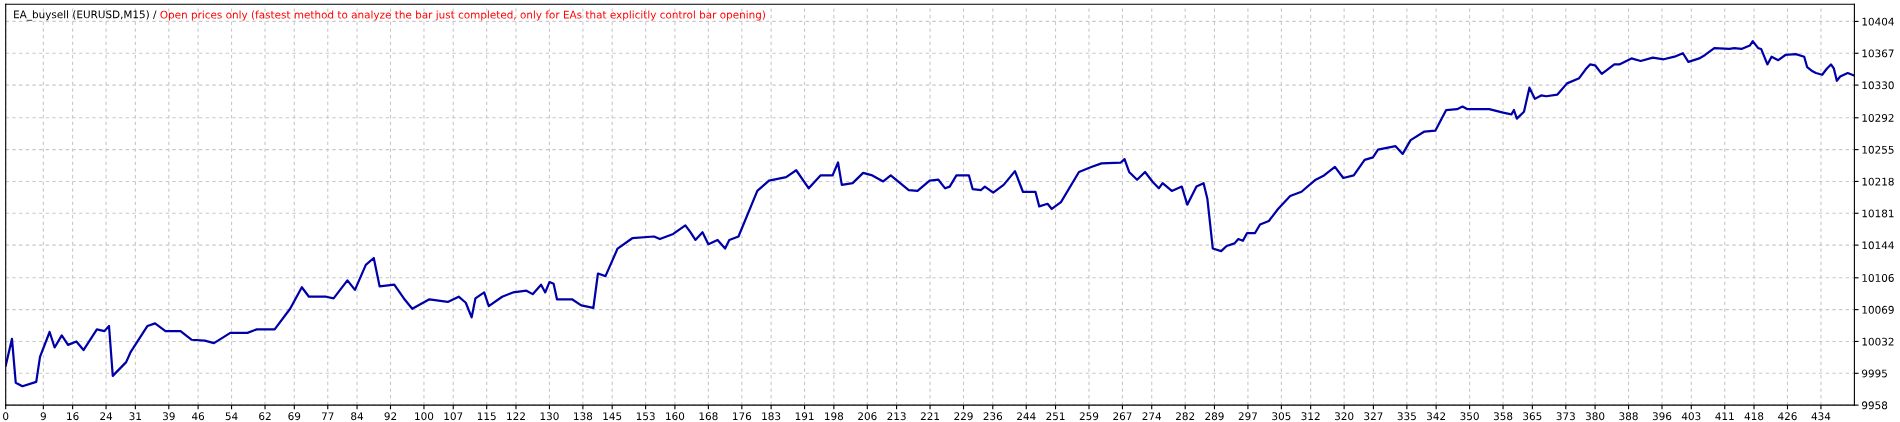  I want to click on x-tick-label: 282, so click(1185, 416).